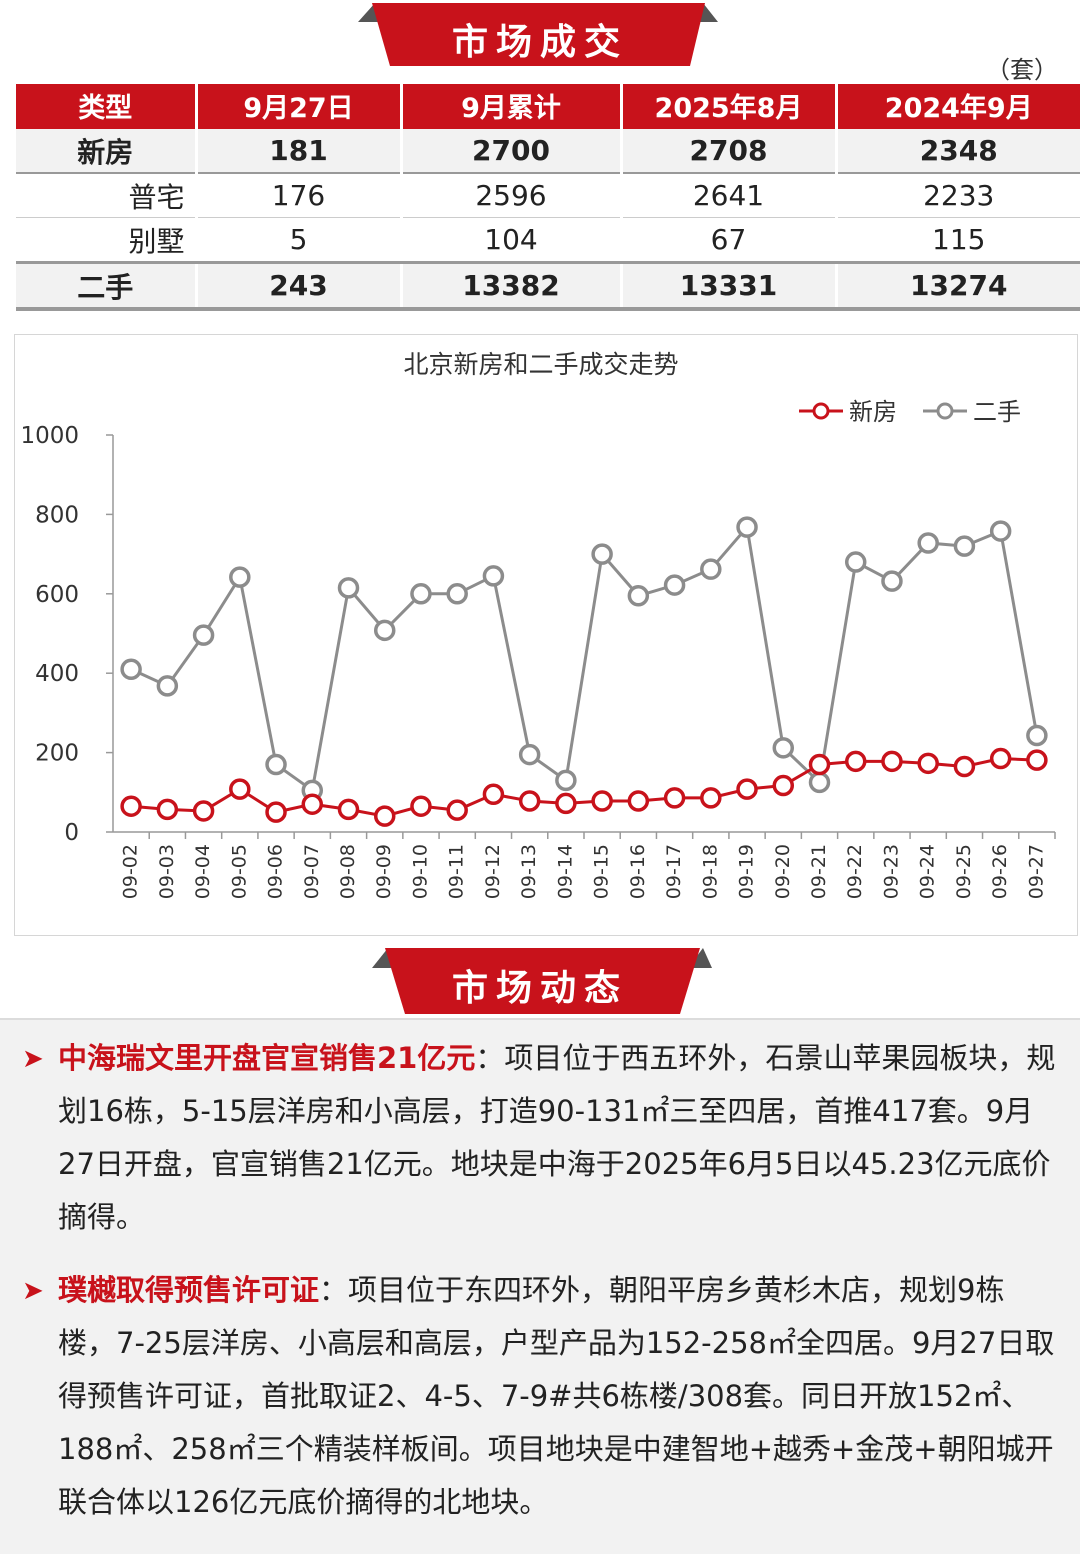 Image resolution: width=1080 pixels, height=1554 pixels. I want to click on cell: 2348, so click(957, 150).